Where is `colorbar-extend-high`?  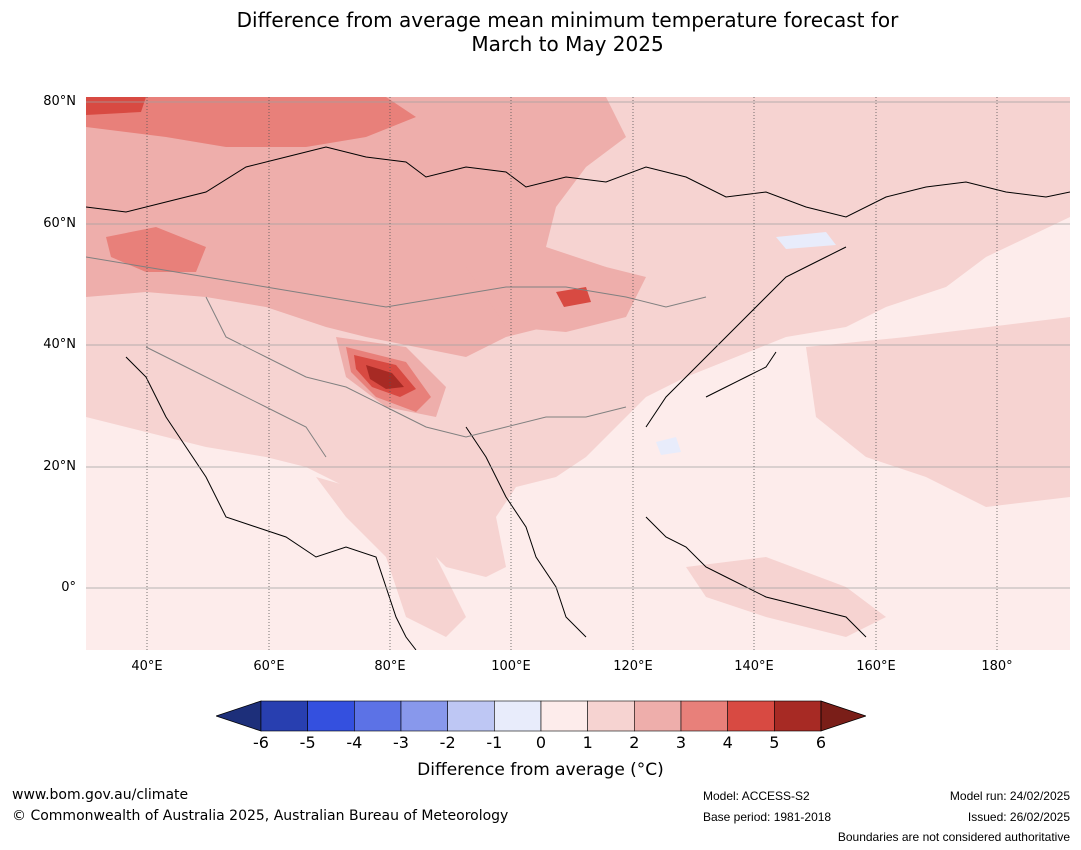
colorbar-extend-high is located at coordinates (843, 716).